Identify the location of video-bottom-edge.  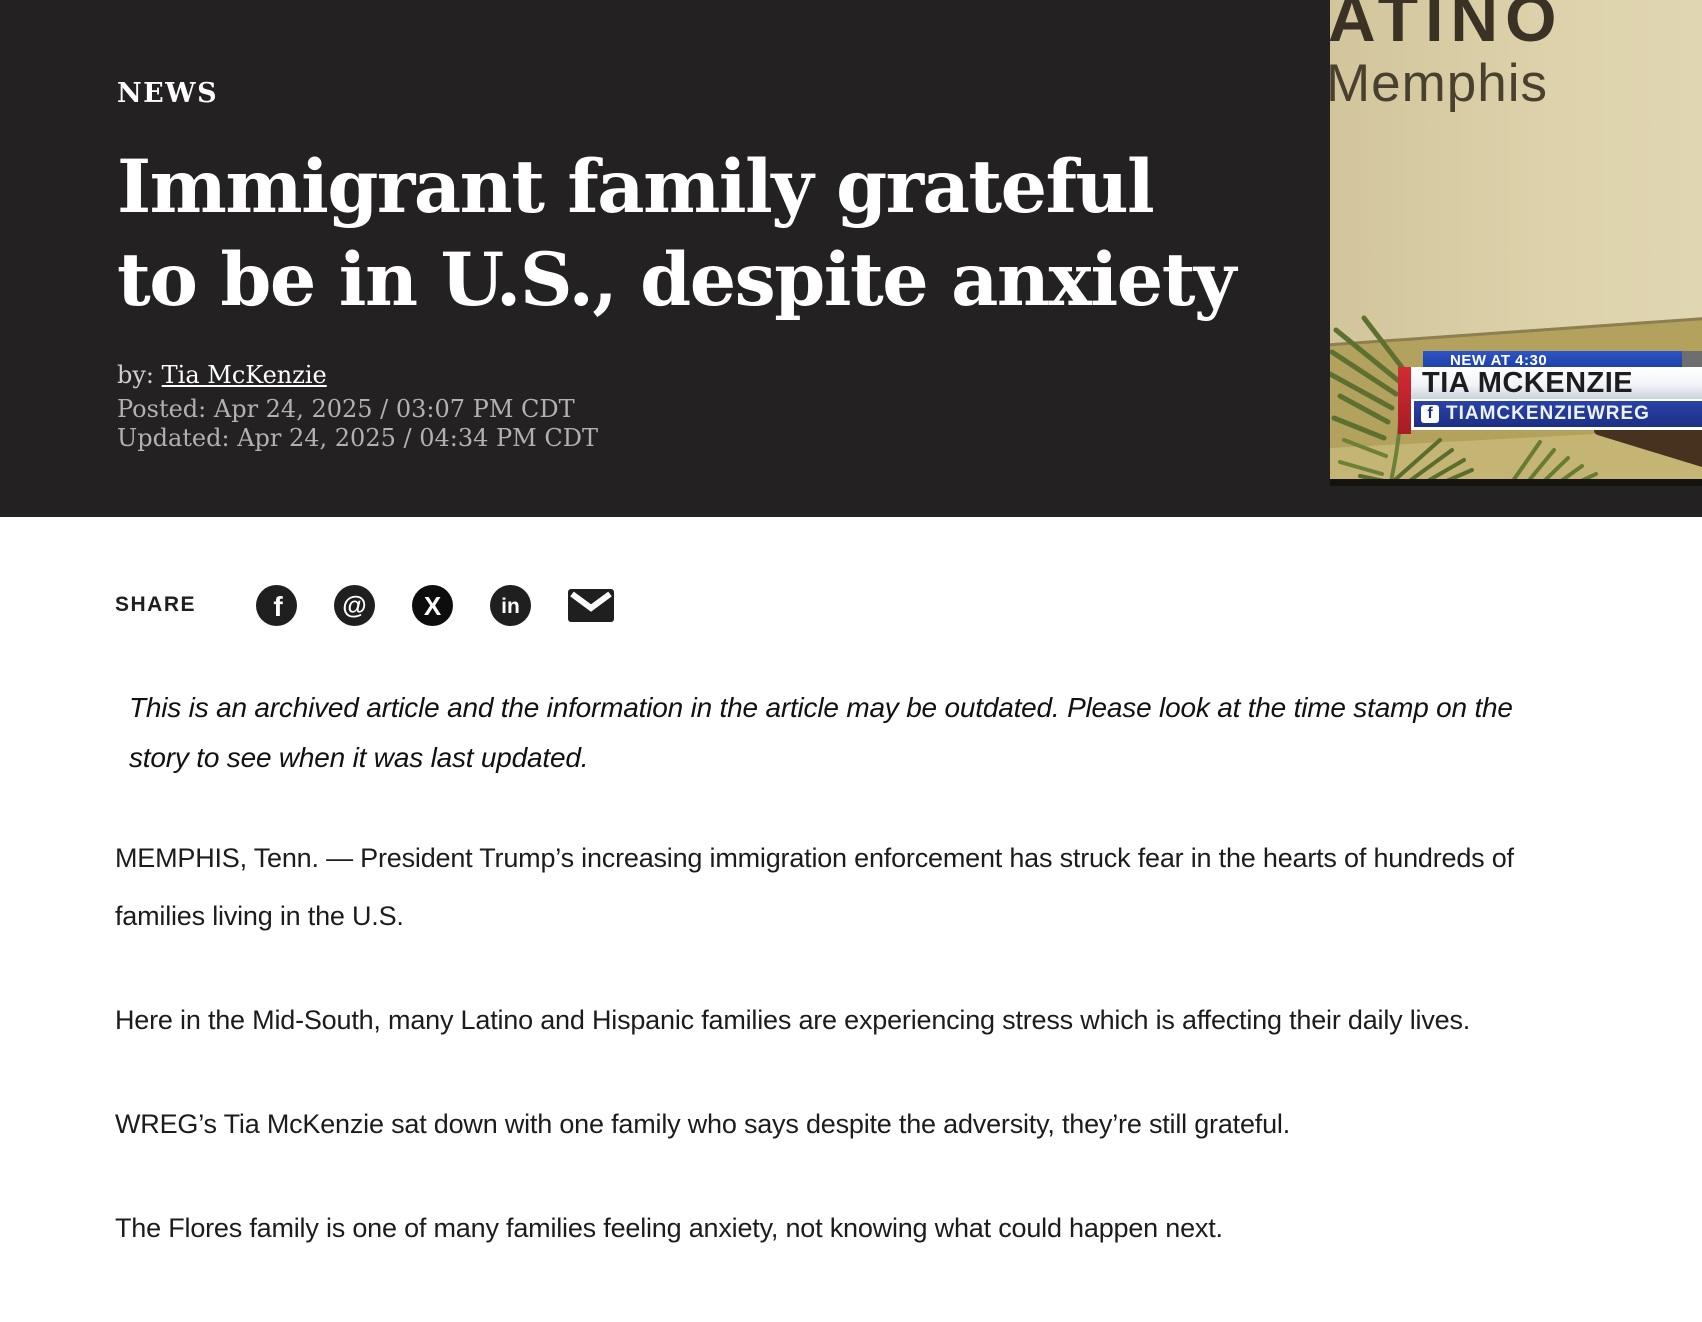
(1516, 482).